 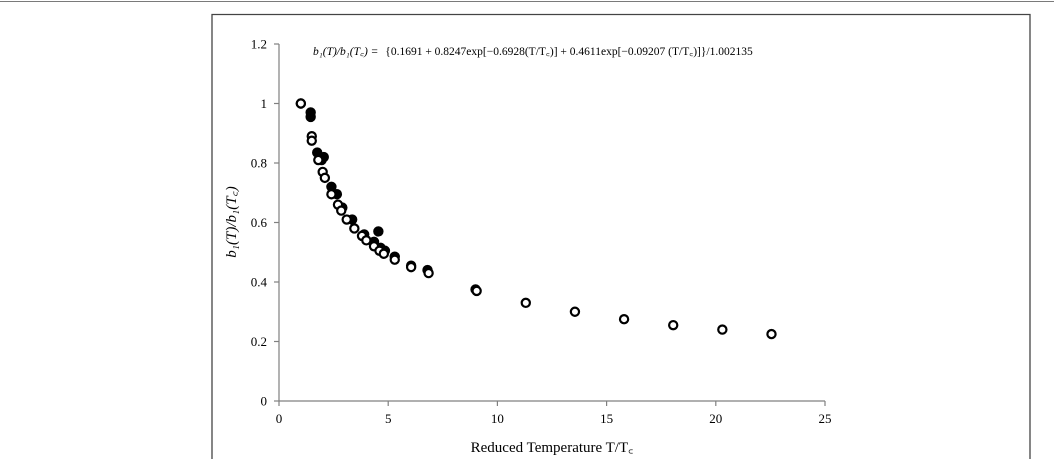 What do you see at coordinates (497, 418) in the screenshot?
I see `x-tick-label: 10` at bounding box center [497, 418].